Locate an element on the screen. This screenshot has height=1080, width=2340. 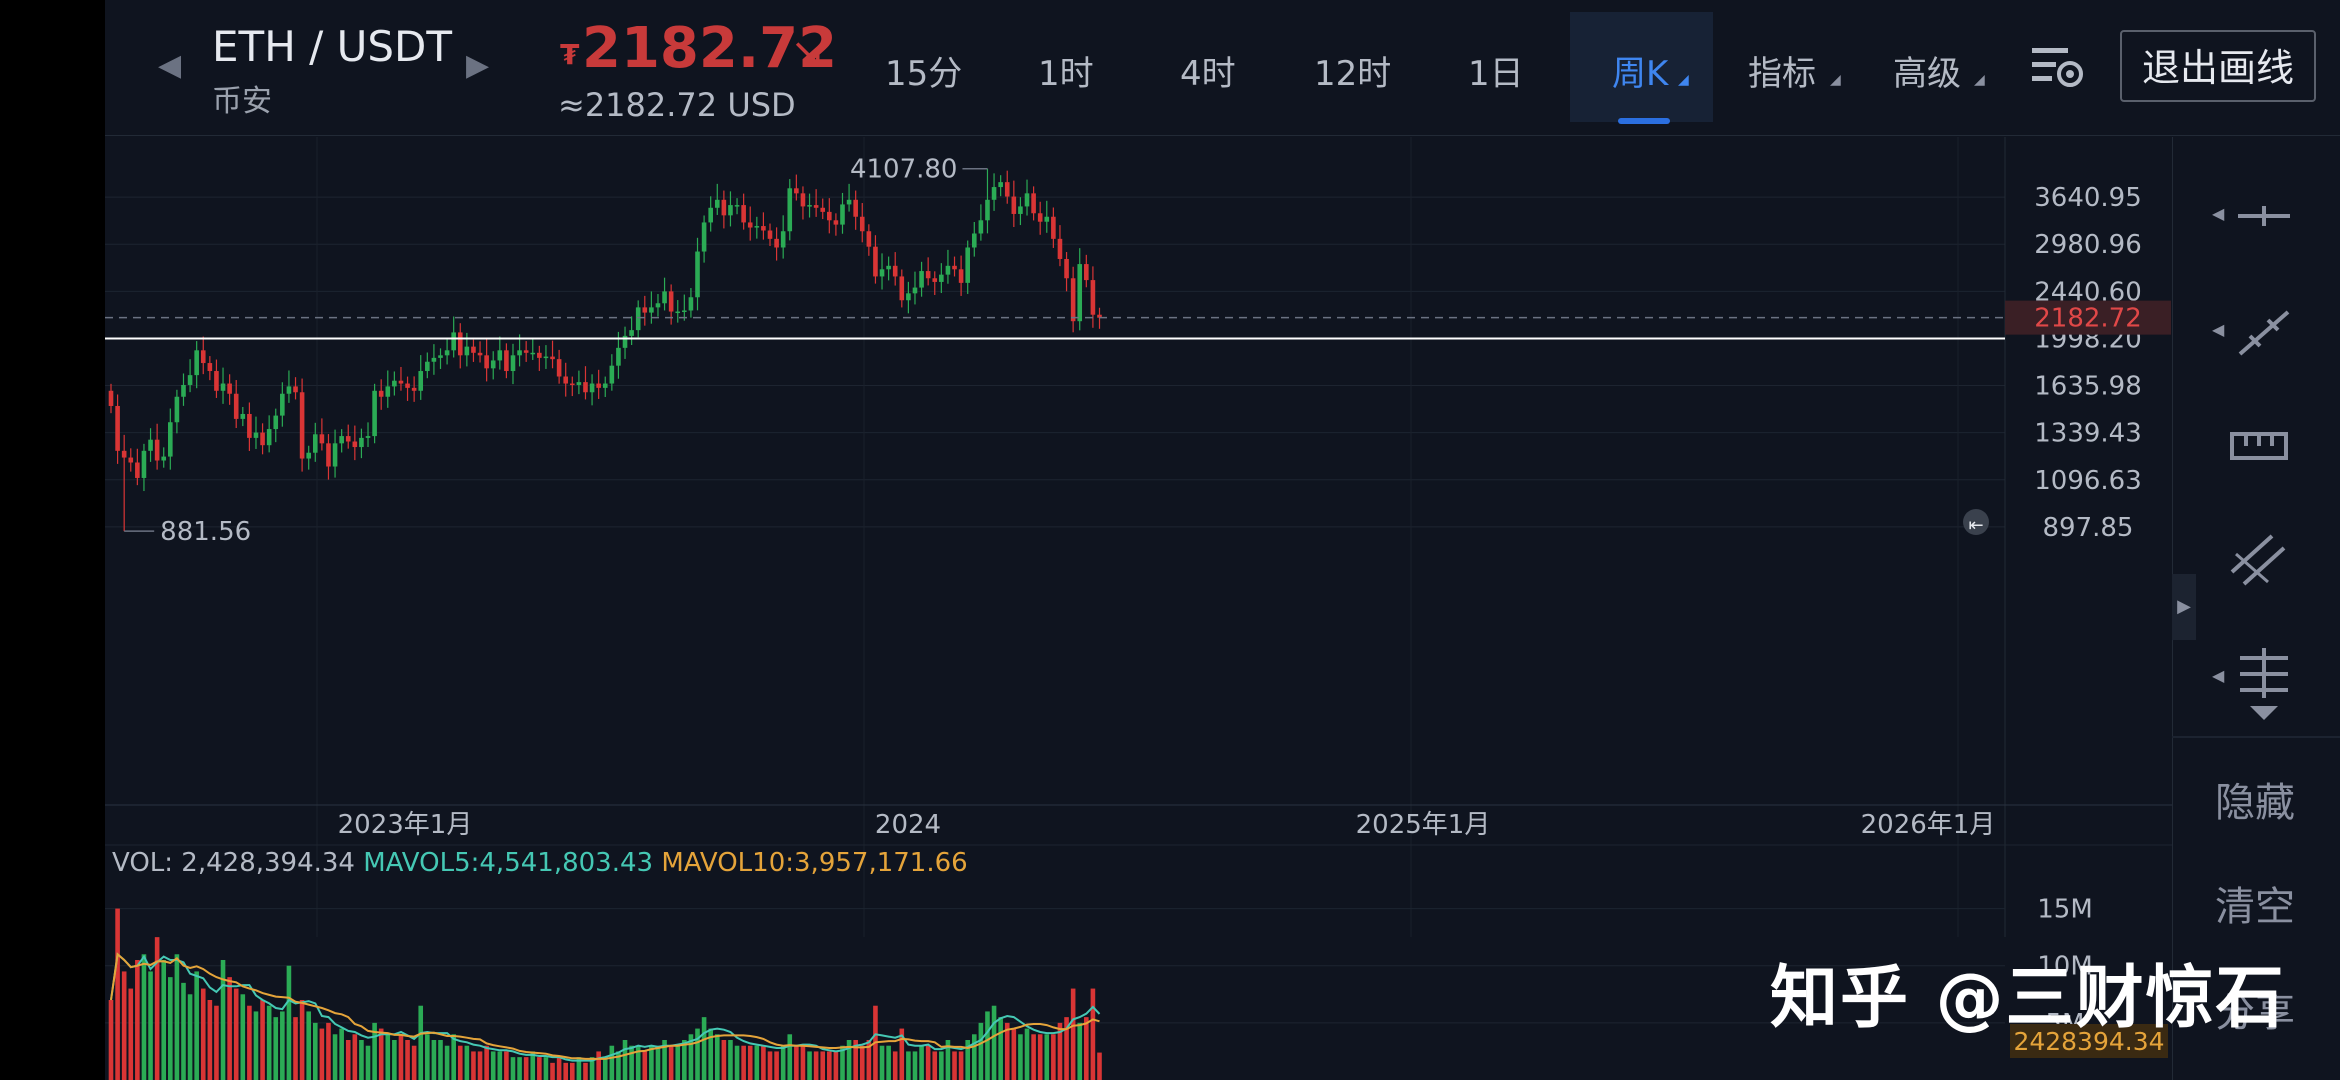
hide-drawings-button: 隐藏 is located at coordinates (2255, 803).